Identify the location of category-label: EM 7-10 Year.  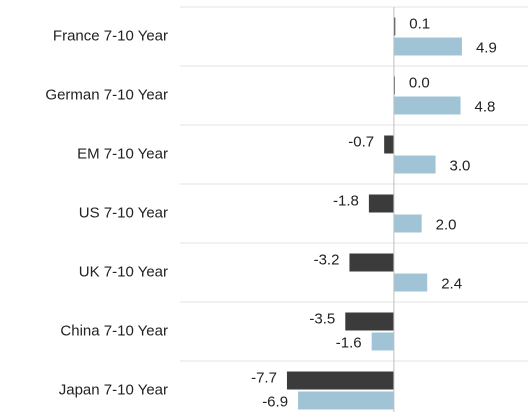
(122, 153).